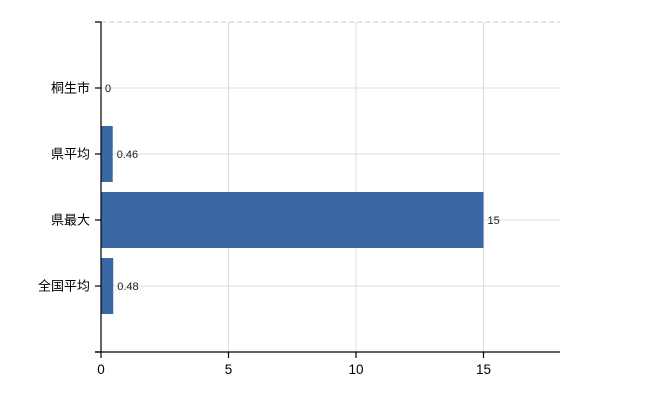 Image resolution: width=650 pixels, height=400 pixels. Describe the element at coordinates (98, 187) in the screenshot. I see `y-axis` at that location.